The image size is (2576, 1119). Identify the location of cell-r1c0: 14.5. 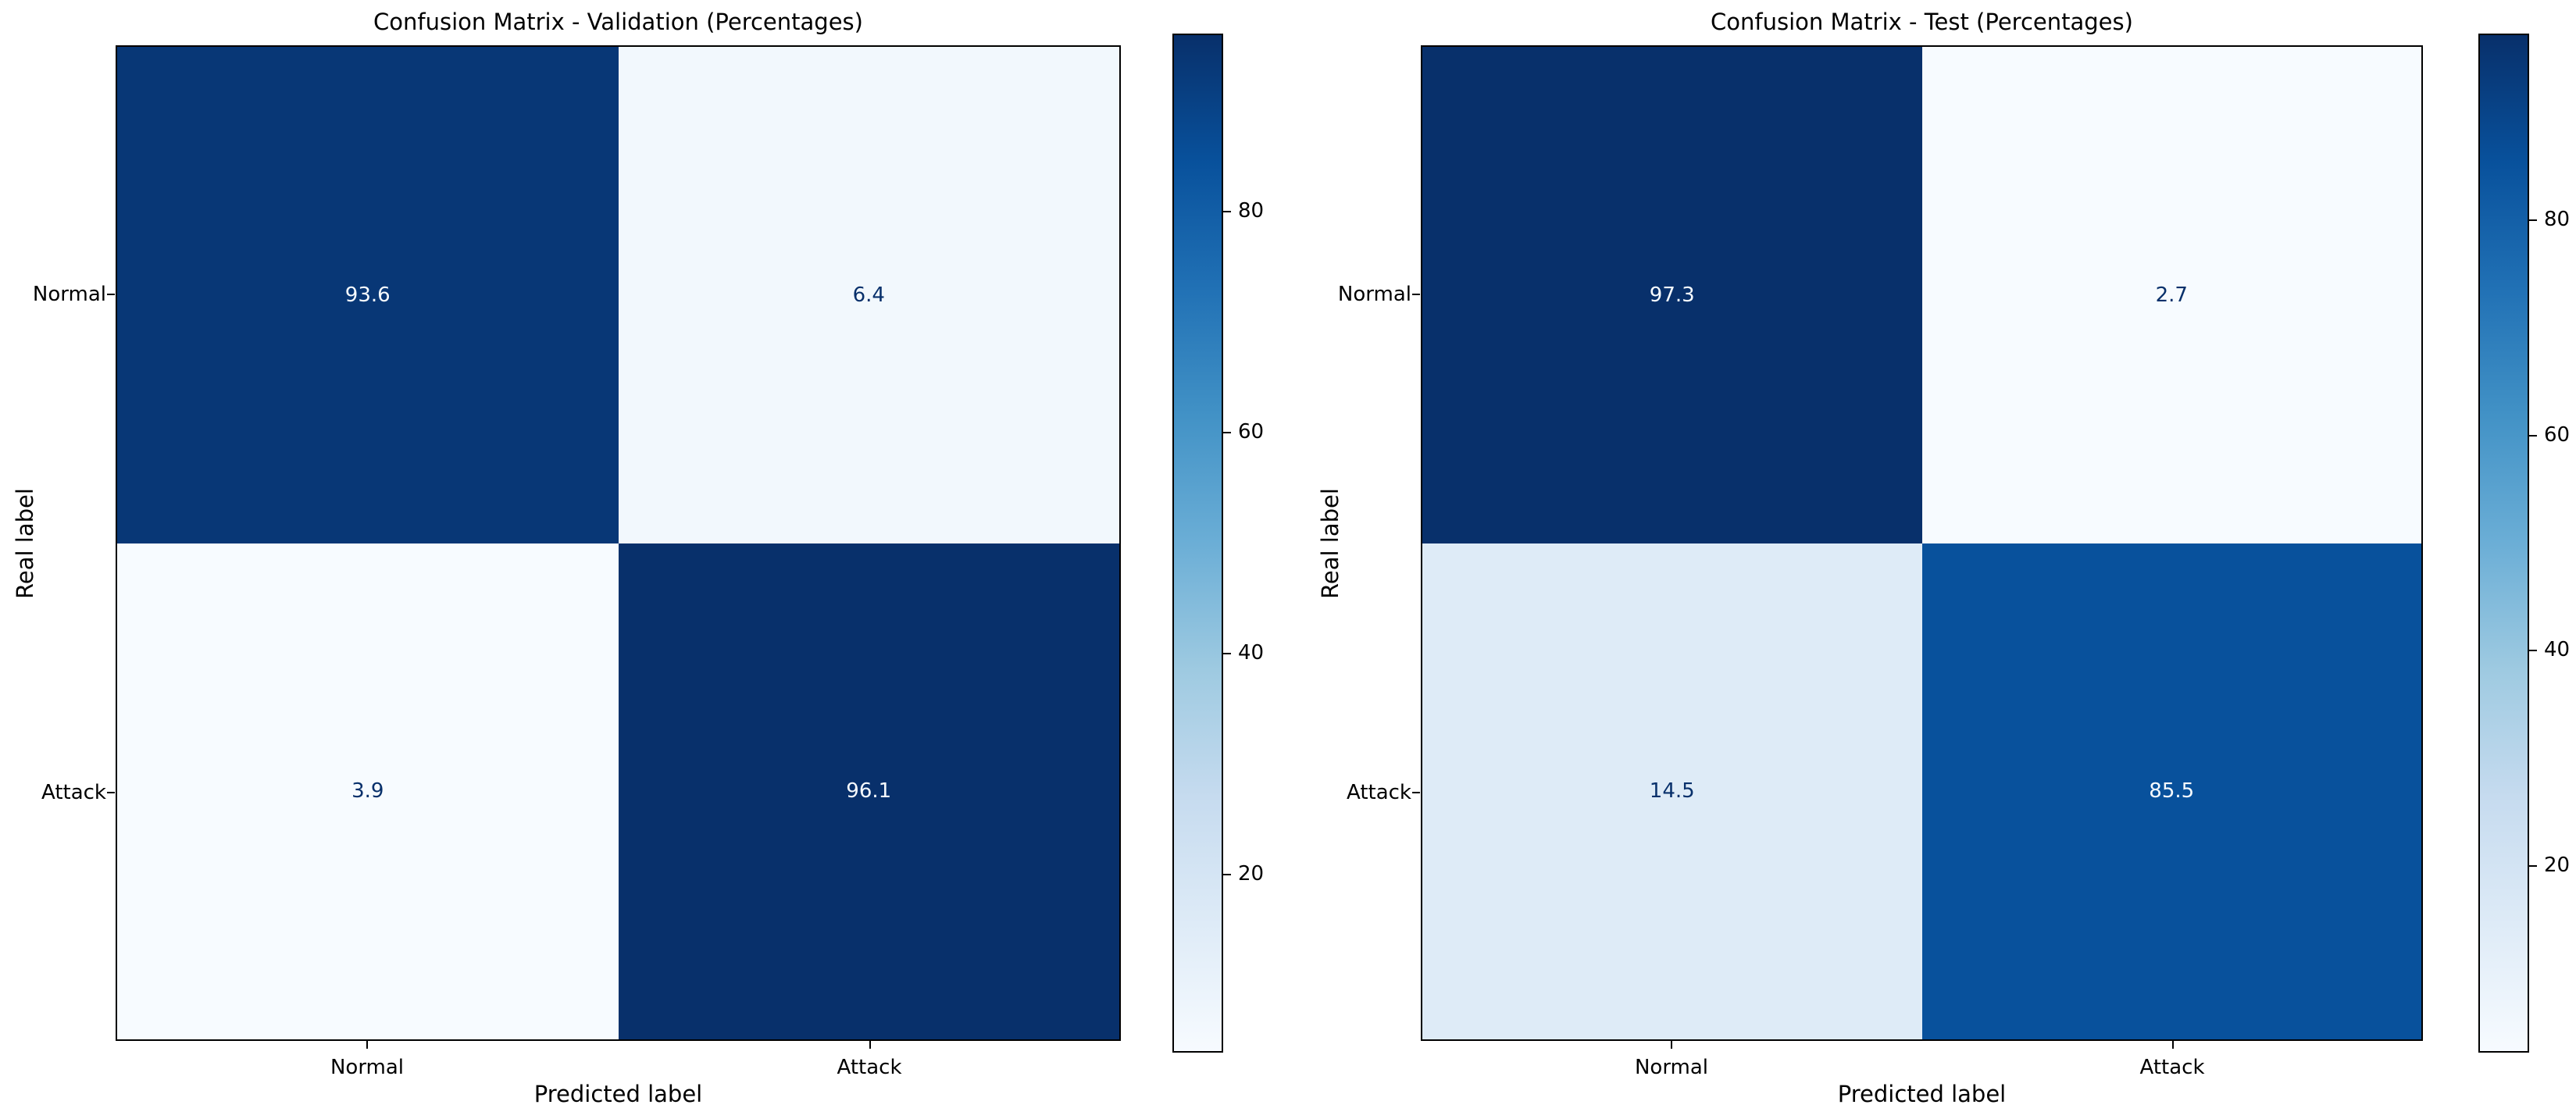
(1672, 791).